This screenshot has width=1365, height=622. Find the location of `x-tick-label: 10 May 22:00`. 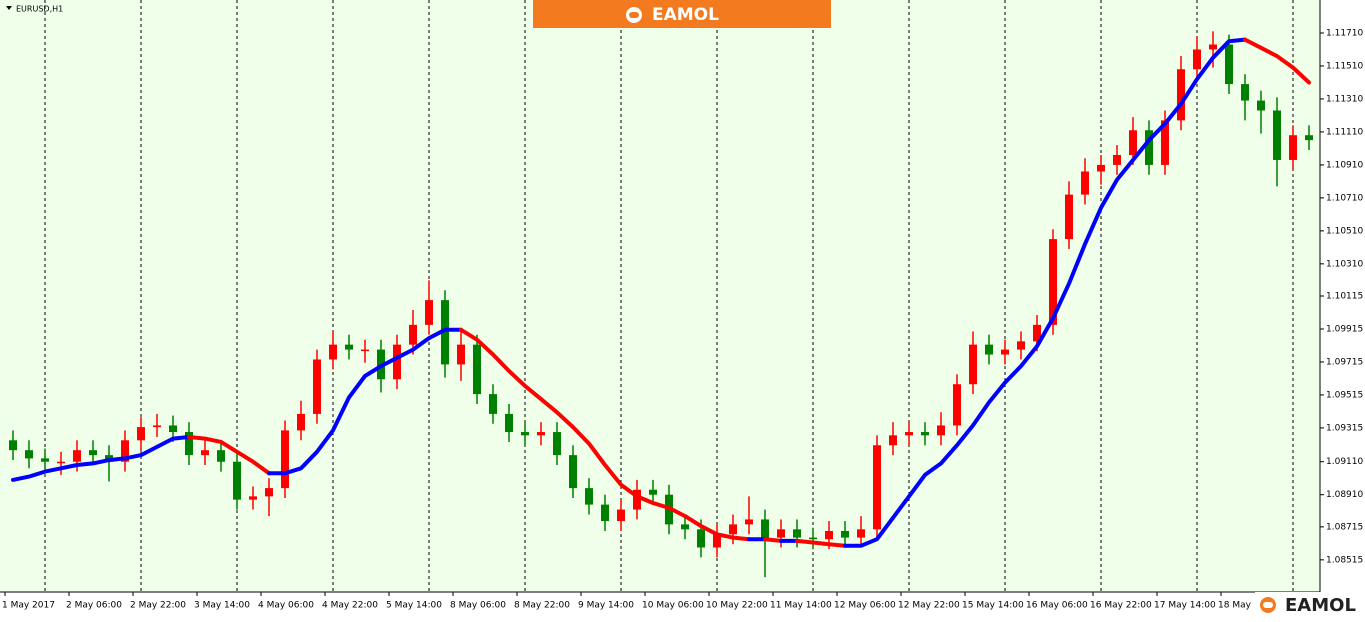

x-tick-label: 10 May 22:00 is located at coordinates (737, 606).